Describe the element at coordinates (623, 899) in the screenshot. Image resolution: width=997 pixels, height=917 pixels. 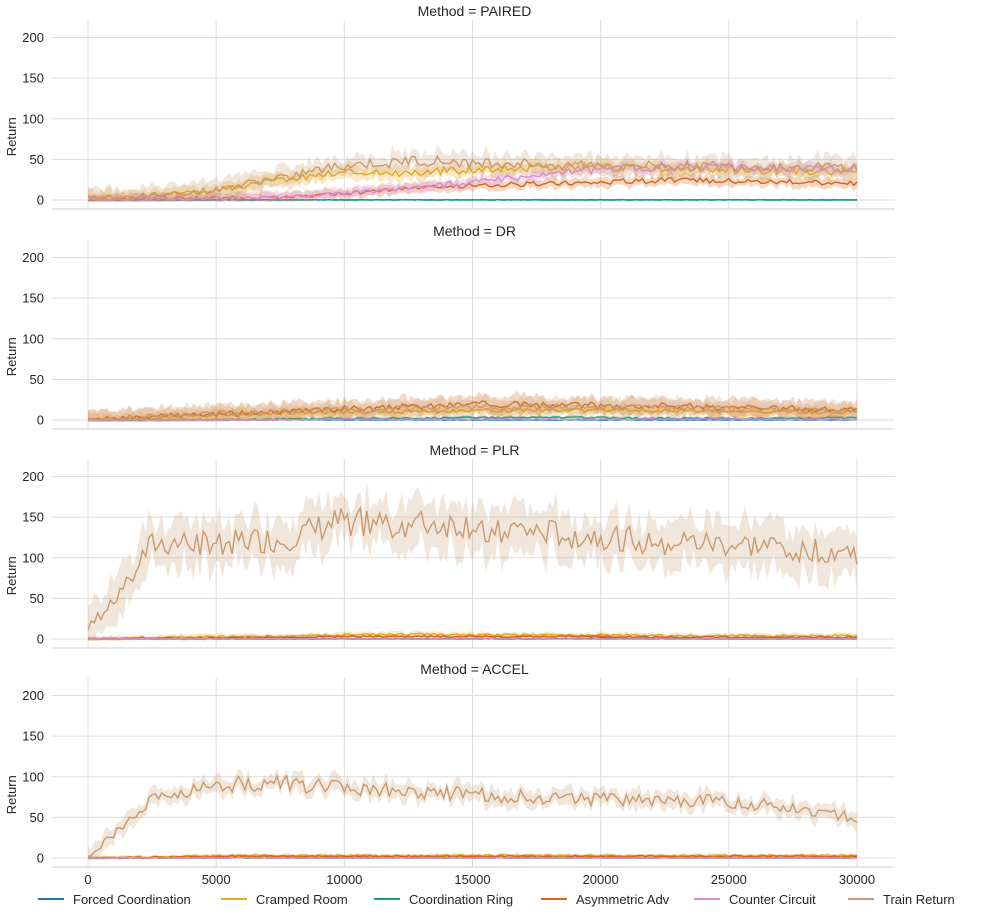
I see `legend-label: Asymmetric Adv` at that location.